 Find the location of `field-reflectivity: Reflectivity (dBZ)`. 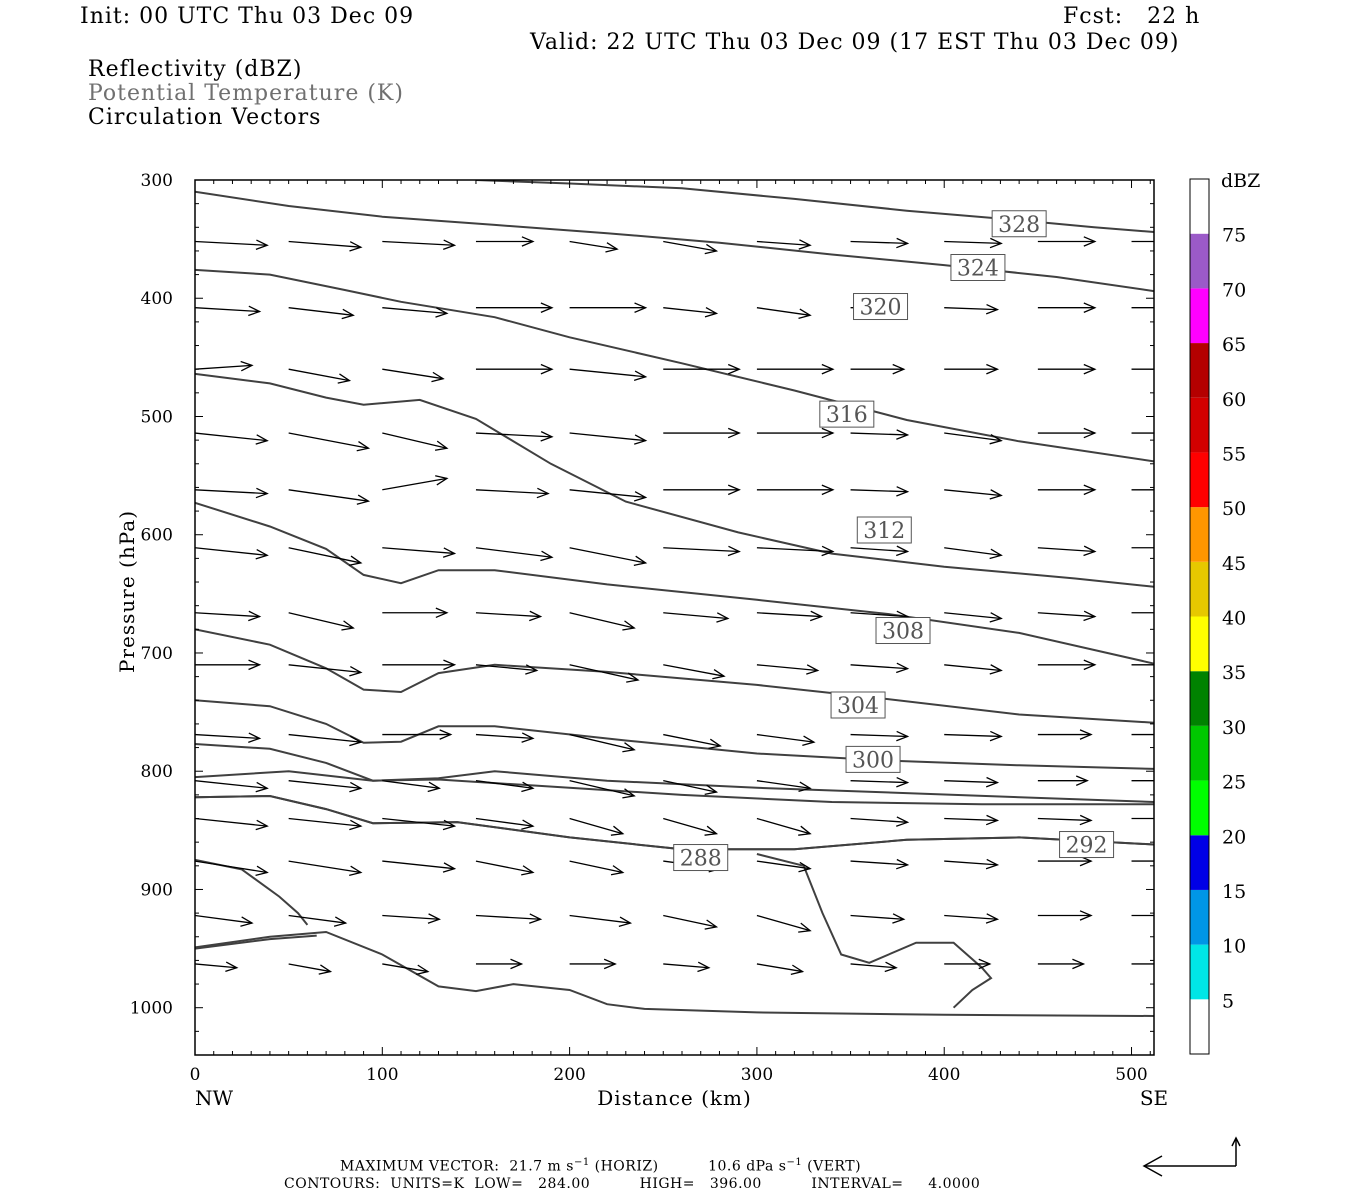

field-reflectivity: Reflectivity (dBZ) is located at coordinates (195, 69).